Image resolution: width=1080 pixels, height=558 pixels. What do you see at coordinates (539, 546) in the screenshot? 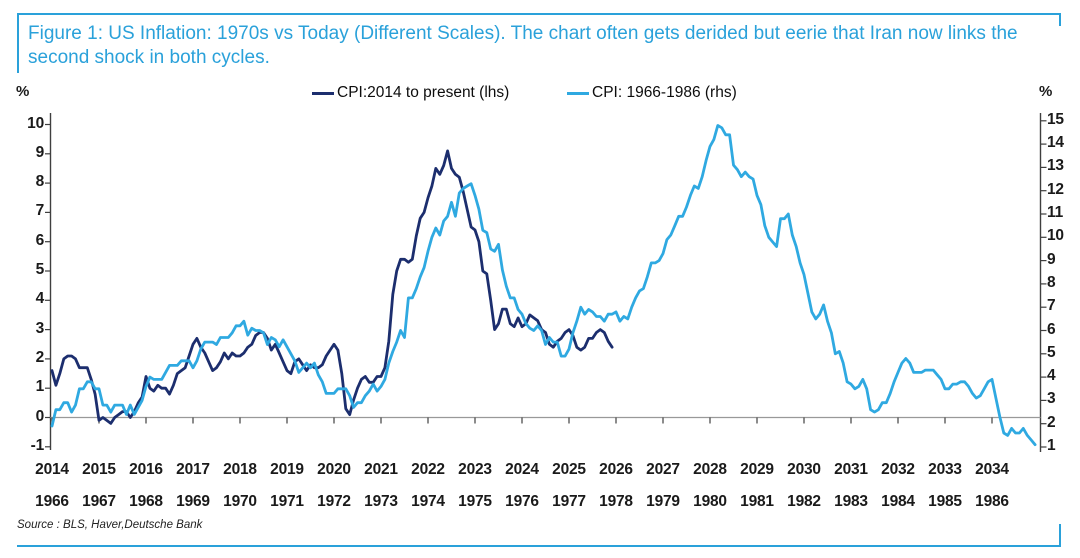
I see `bottom-rule` at bounding box center [539, 546].